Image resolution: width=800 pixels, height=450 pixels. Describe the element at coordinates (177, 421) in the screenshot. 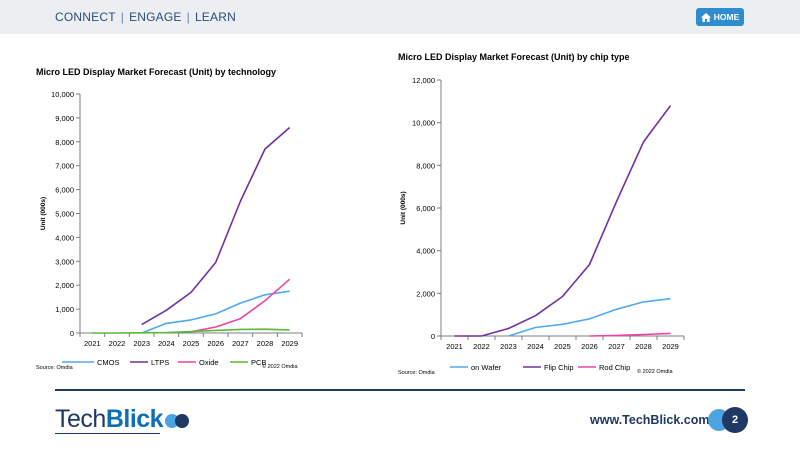

I see `logo-dots-icon` at that location.